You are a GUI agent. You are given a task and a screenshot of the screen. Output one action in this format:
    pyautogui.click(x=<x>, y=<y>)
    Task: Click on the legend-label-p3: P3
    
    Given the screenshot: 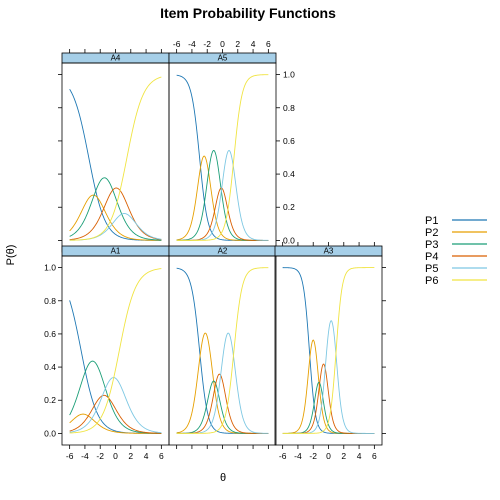 What is the action you would take?
    pyautogui.click(x=431, y=245)
    